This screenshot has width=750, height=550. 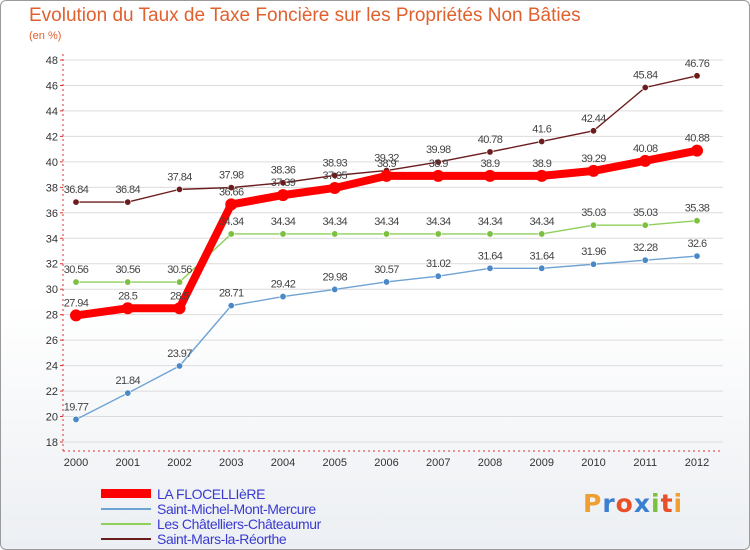 I want to click on data-label: 39.32, so click(x=386, y=159).